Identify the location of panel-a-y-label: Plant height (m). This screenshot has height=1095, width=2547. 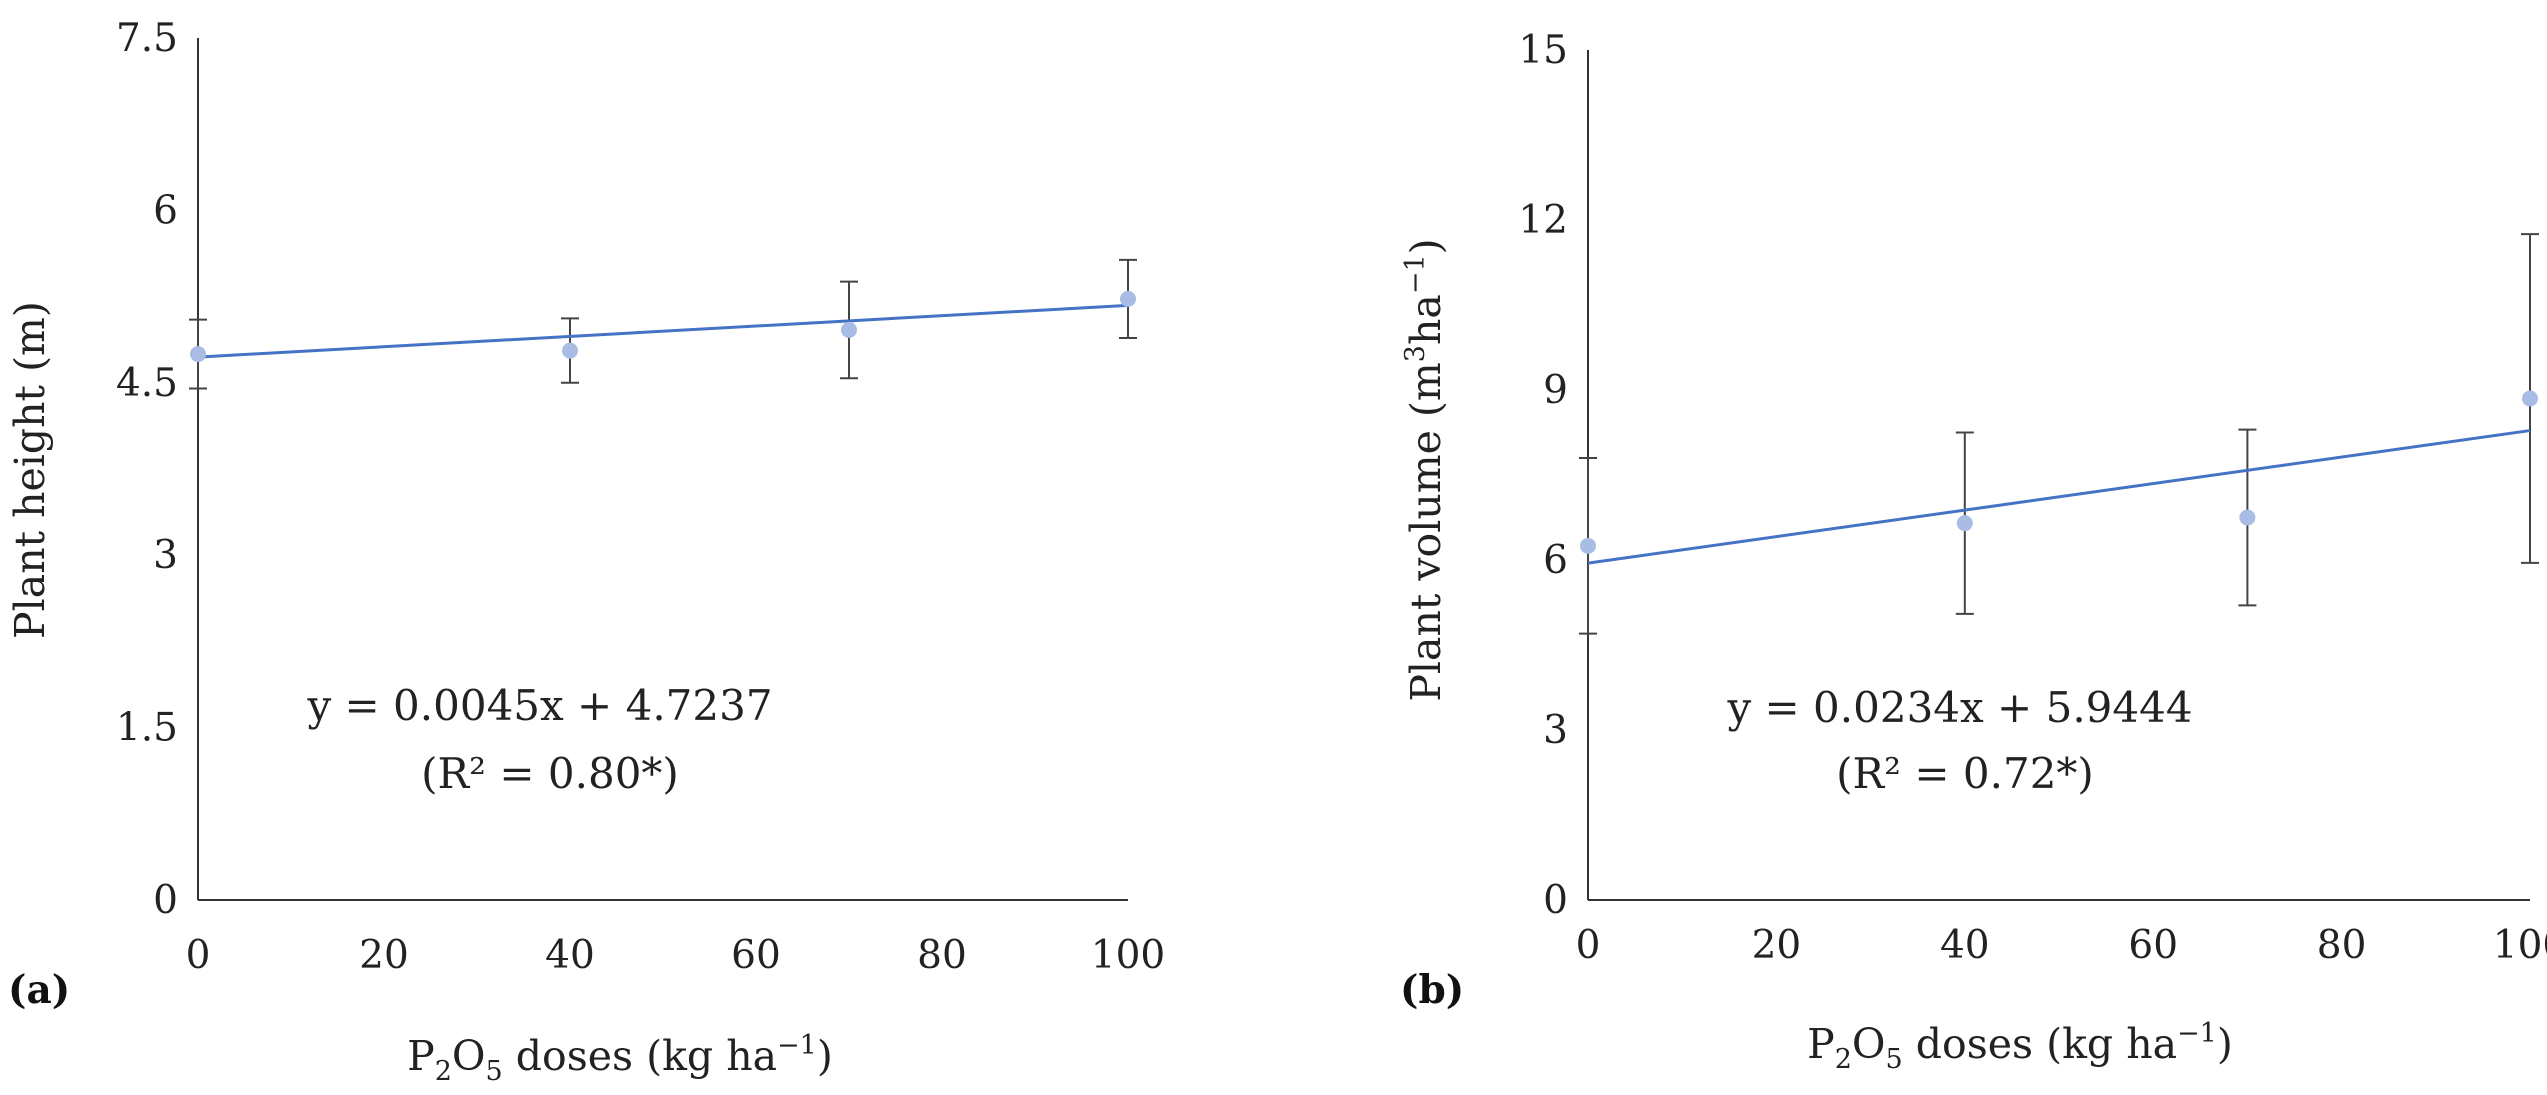
(30, 470).